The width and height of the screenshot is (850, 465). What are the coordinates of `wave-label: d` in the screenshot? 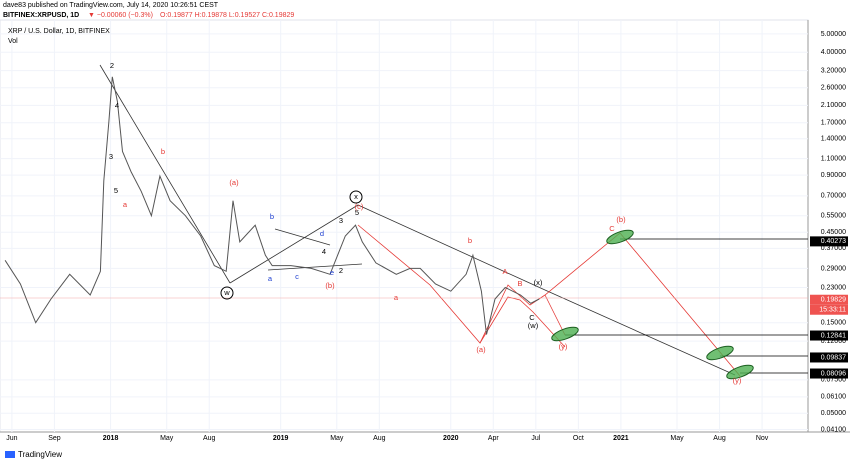 It's located at (322, 233).